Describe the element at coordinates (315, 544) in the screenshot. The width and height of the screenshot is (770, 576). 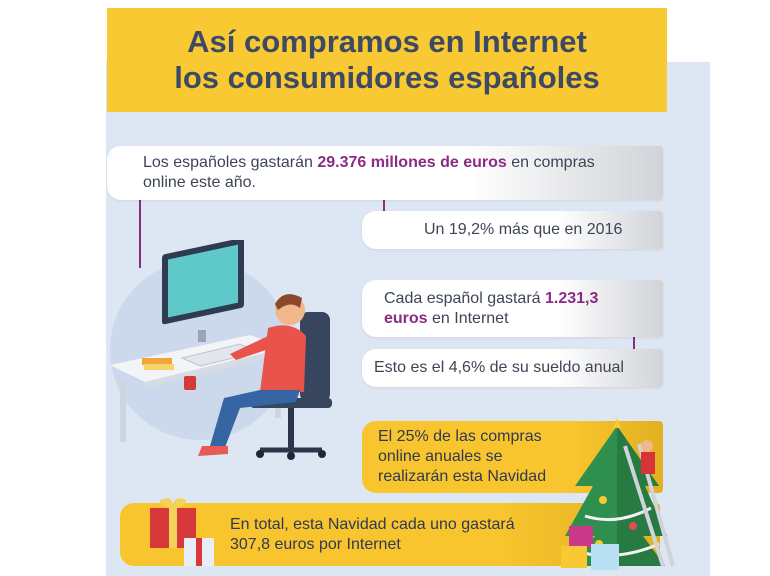
I see `fact-total-line2: 307,8 euros por Internet` at that location.